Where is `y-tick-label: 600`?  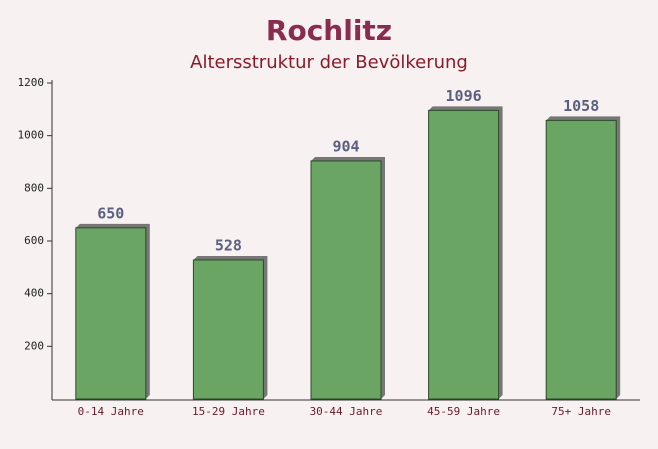
y-tick-label: 600 is located at coordinates (34, 240).